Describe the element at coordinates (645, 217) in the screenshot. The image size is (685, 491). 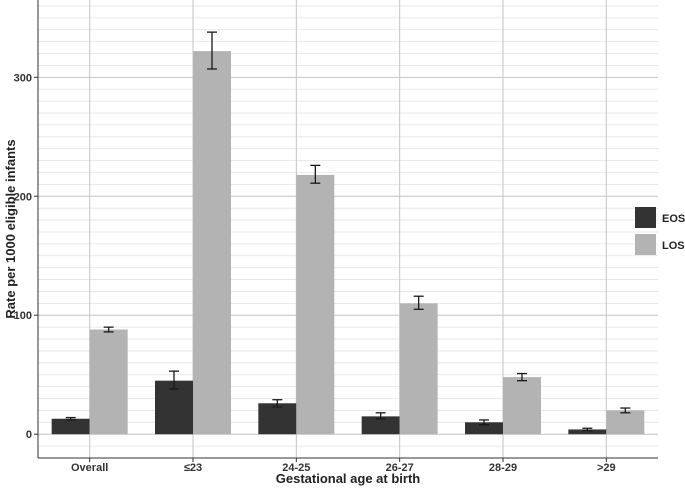
I see `legend-swatch-eos` at that location.